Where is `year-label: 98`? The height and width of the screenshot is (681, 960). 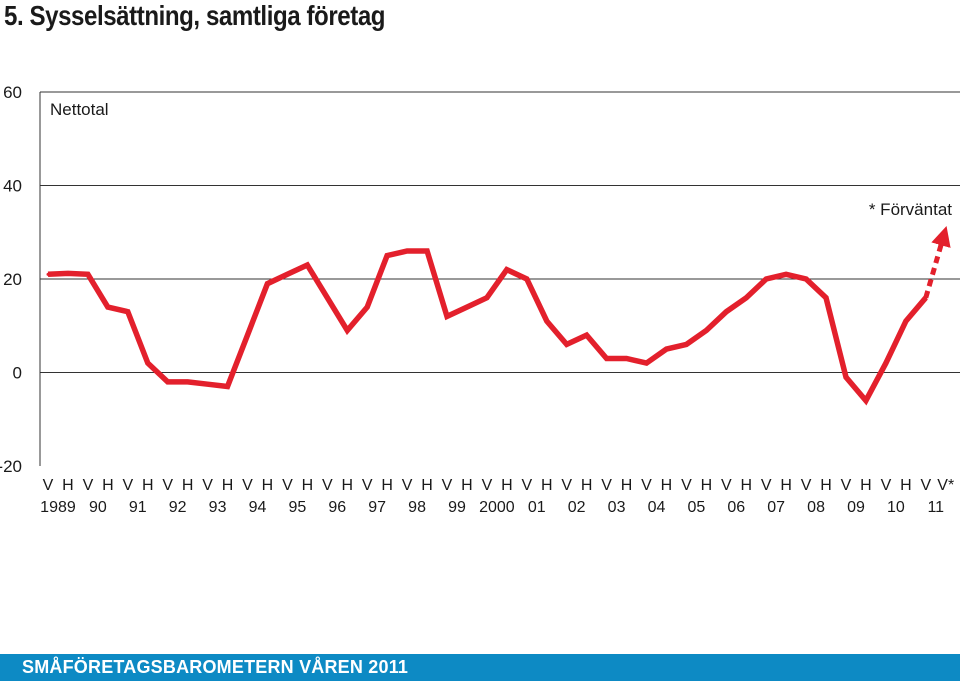 year-label: 98 is located at coordinates (417, 507).